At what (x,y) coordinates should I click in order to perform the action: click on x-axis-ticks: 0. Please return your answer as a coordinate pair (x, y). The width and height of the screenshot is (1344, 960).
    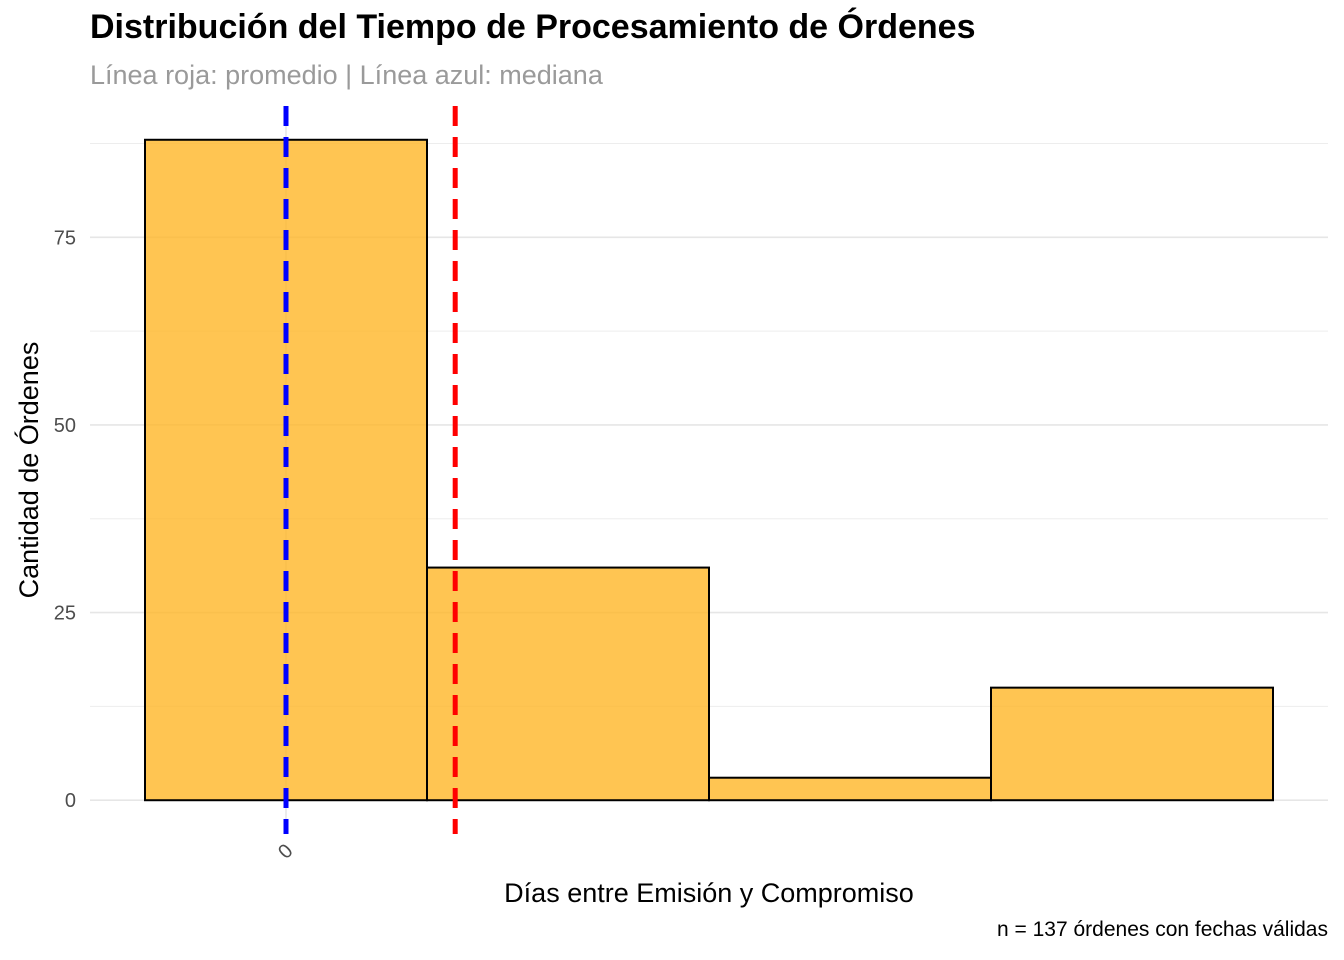
    Looking at the image, I should click on (285, 851).